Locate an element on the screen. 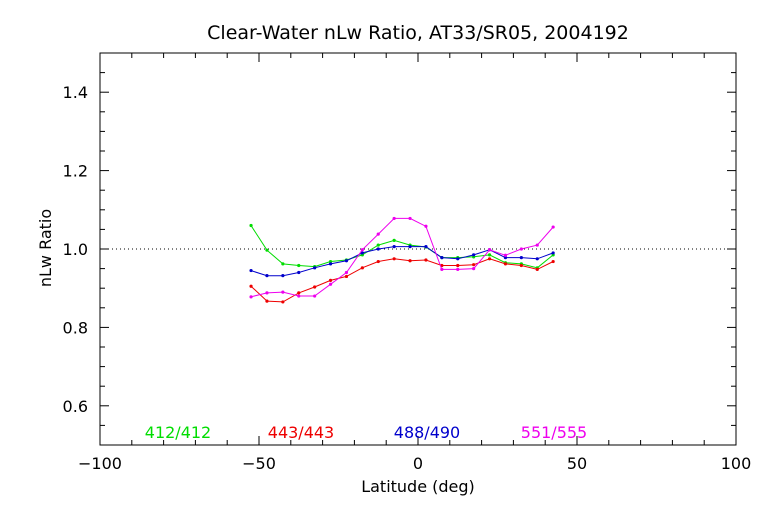  x-tick-label: −50 is located at coordinates (259, 463).